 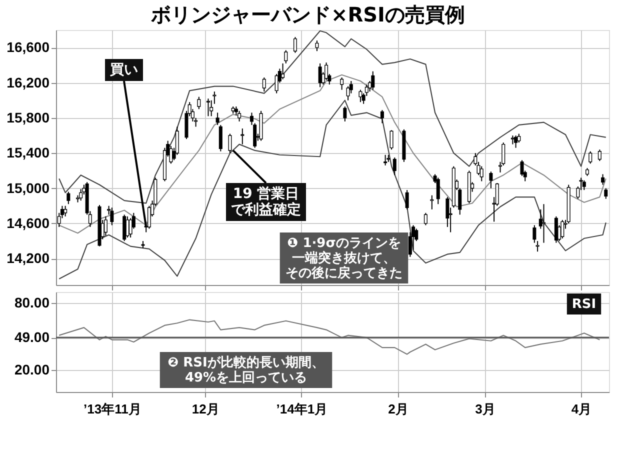 I want to click on x-tick-label: ’14年1月, so click(x=302, y=409).